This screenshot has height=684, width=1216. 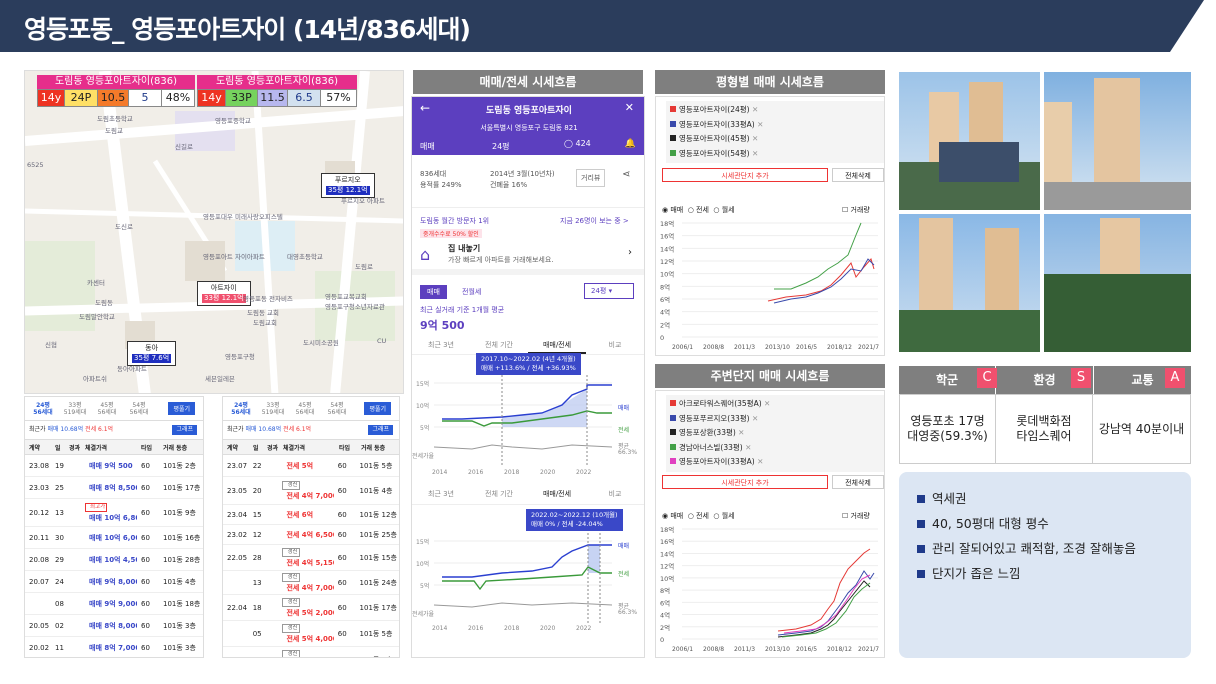 What do you see at coordinates (609, 291) in the screenshot?
I see `size-dropdown: 24평 ▾` at bounding box center [609, 291].